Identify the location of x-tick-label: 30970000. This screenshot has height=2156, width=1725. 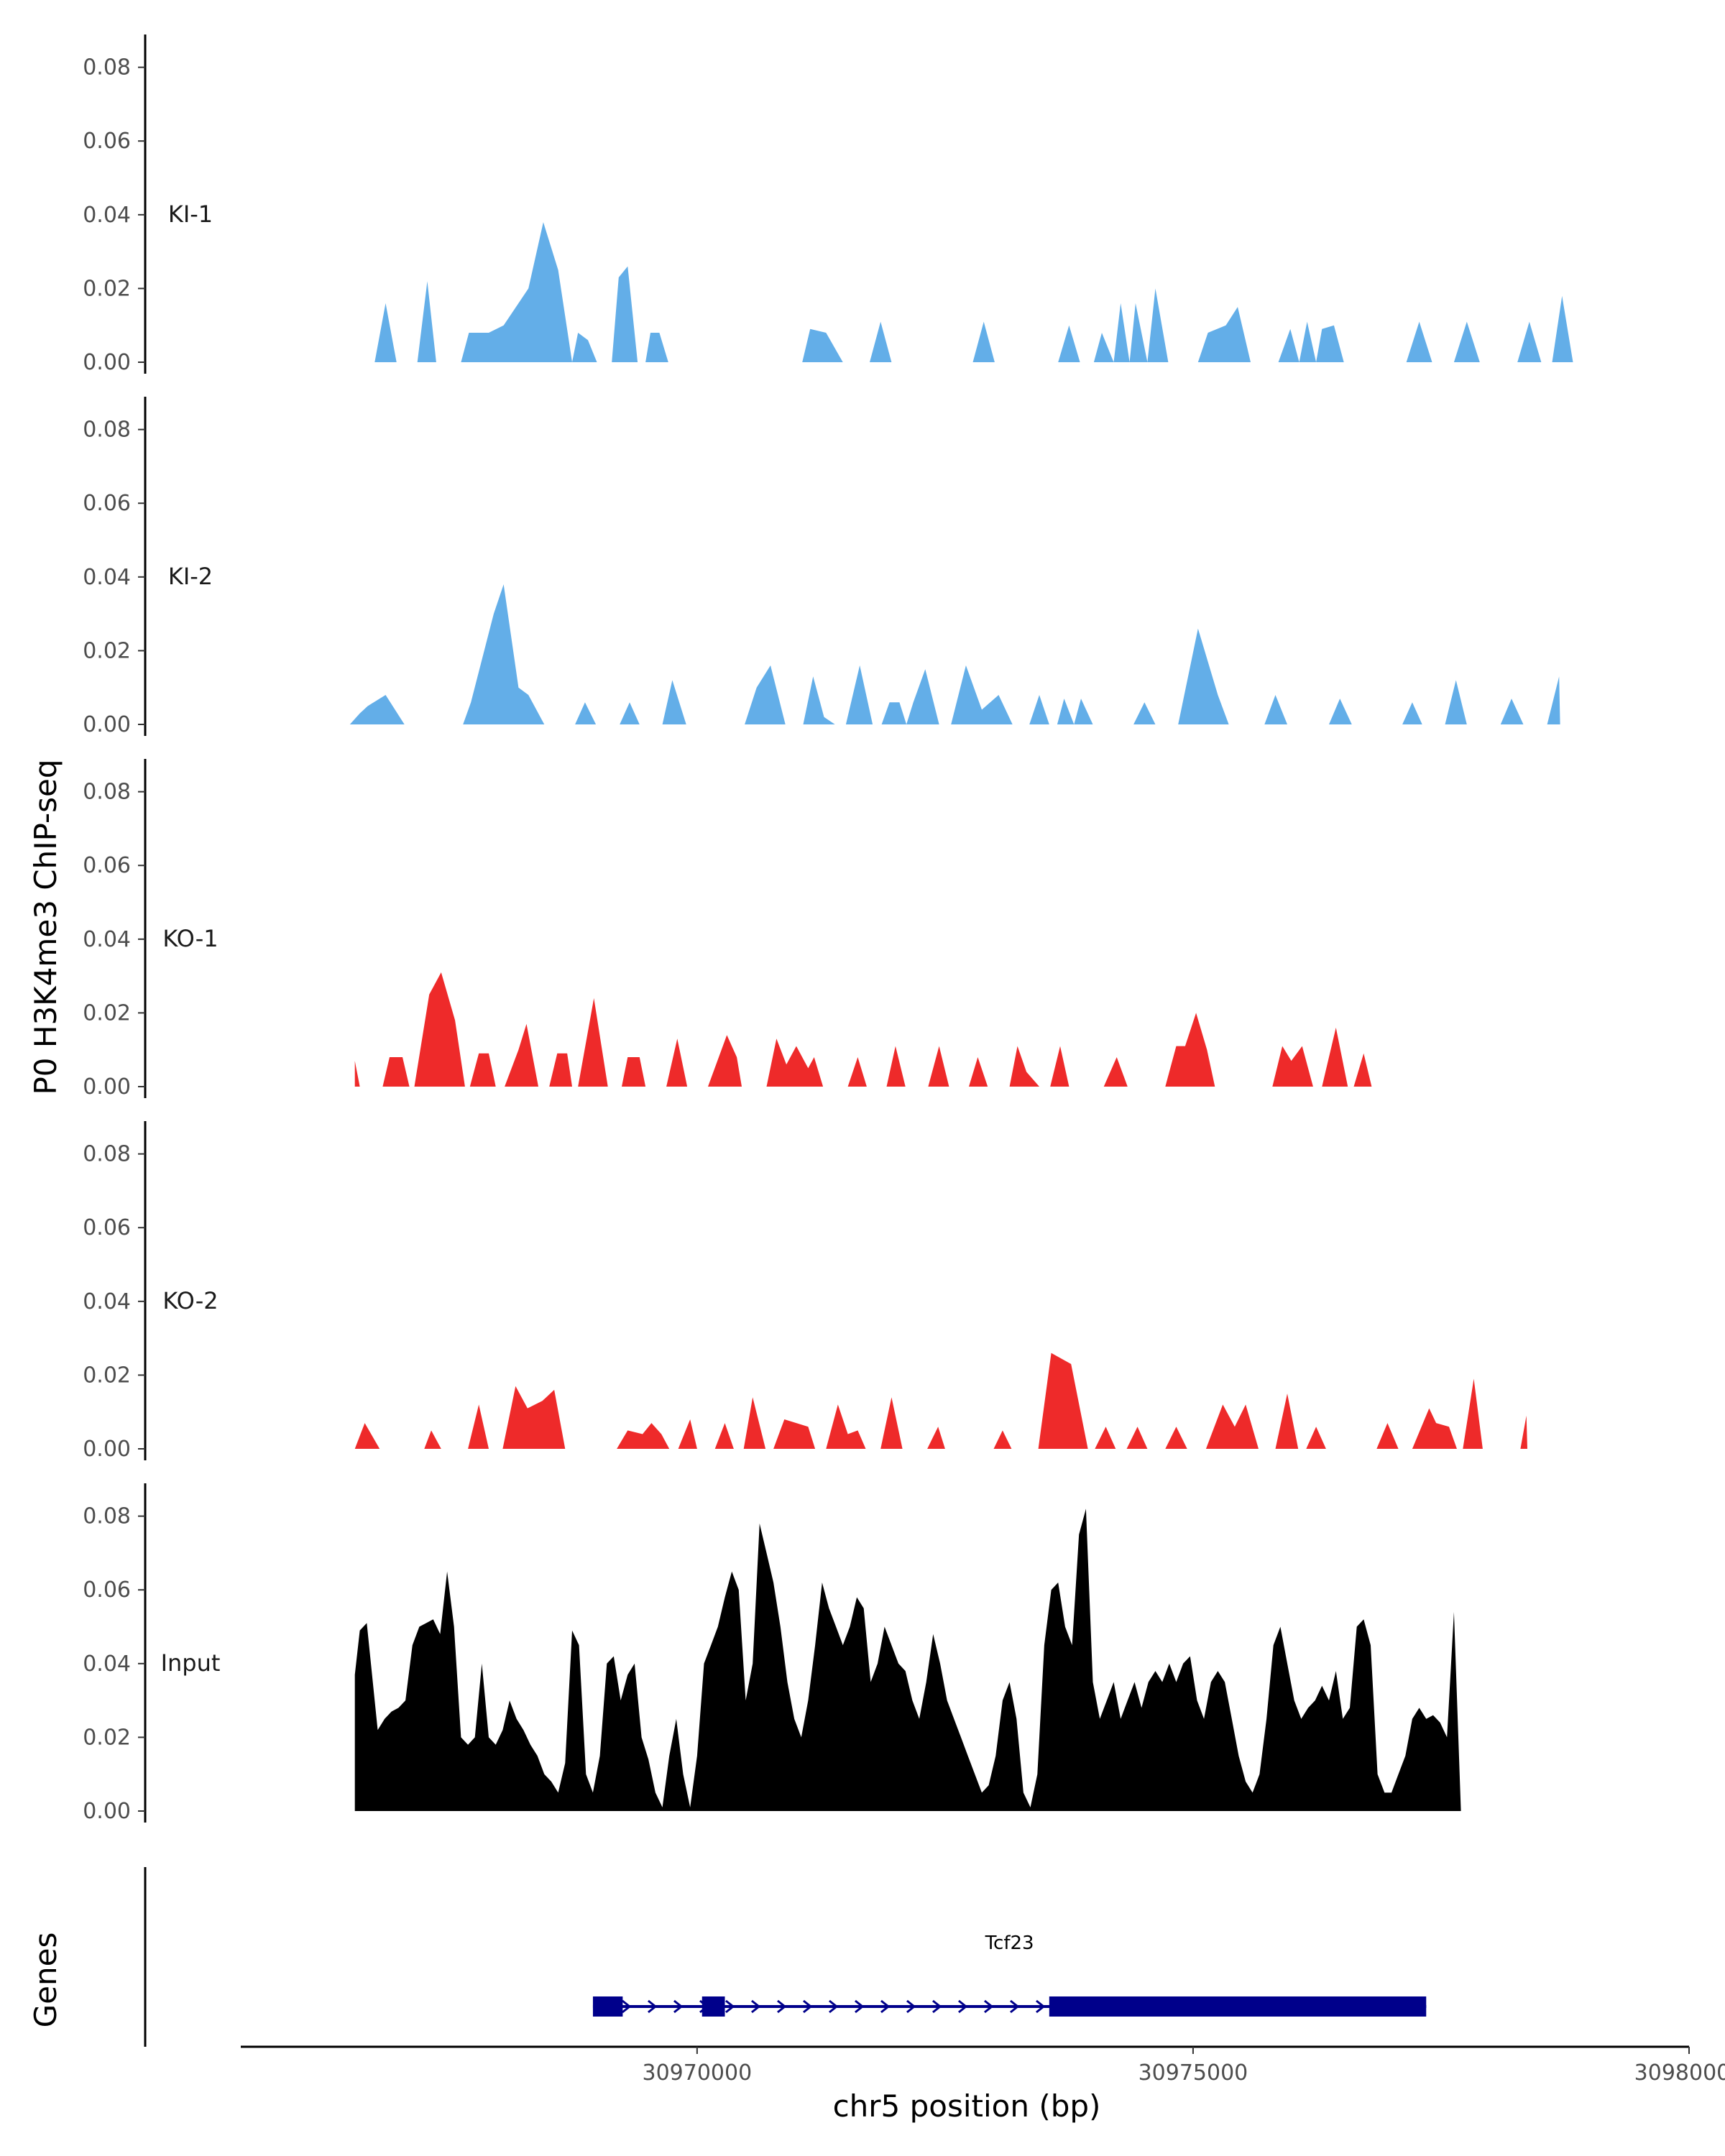
(698, 2073).